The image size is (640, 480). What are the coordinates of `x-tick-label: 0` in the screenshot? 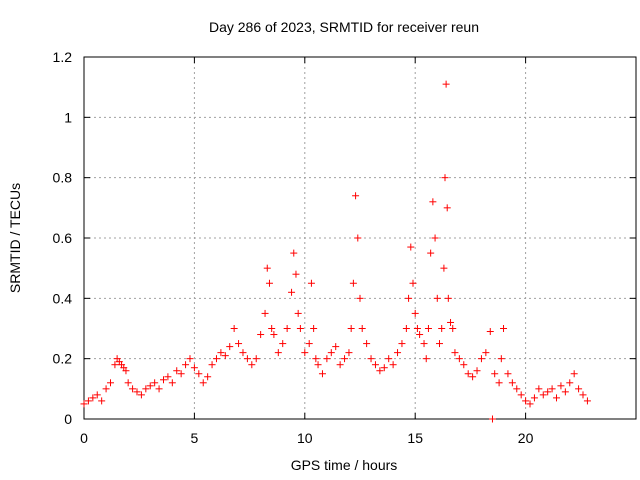 It's located at (84, 438).